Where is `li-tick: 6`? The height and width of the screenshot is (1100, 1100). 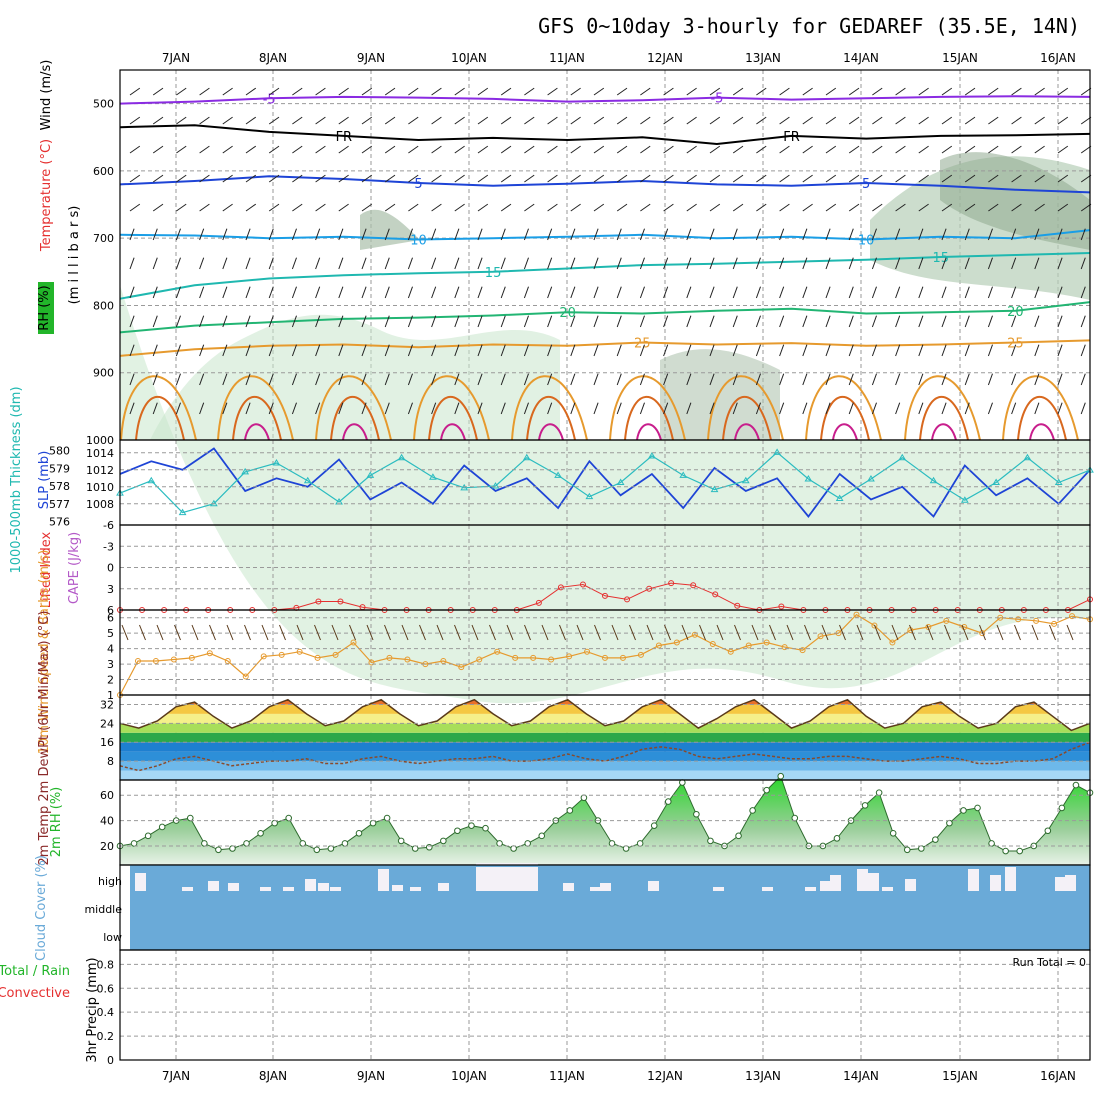
li-tick: 6 is located at coordinates (110, 610).